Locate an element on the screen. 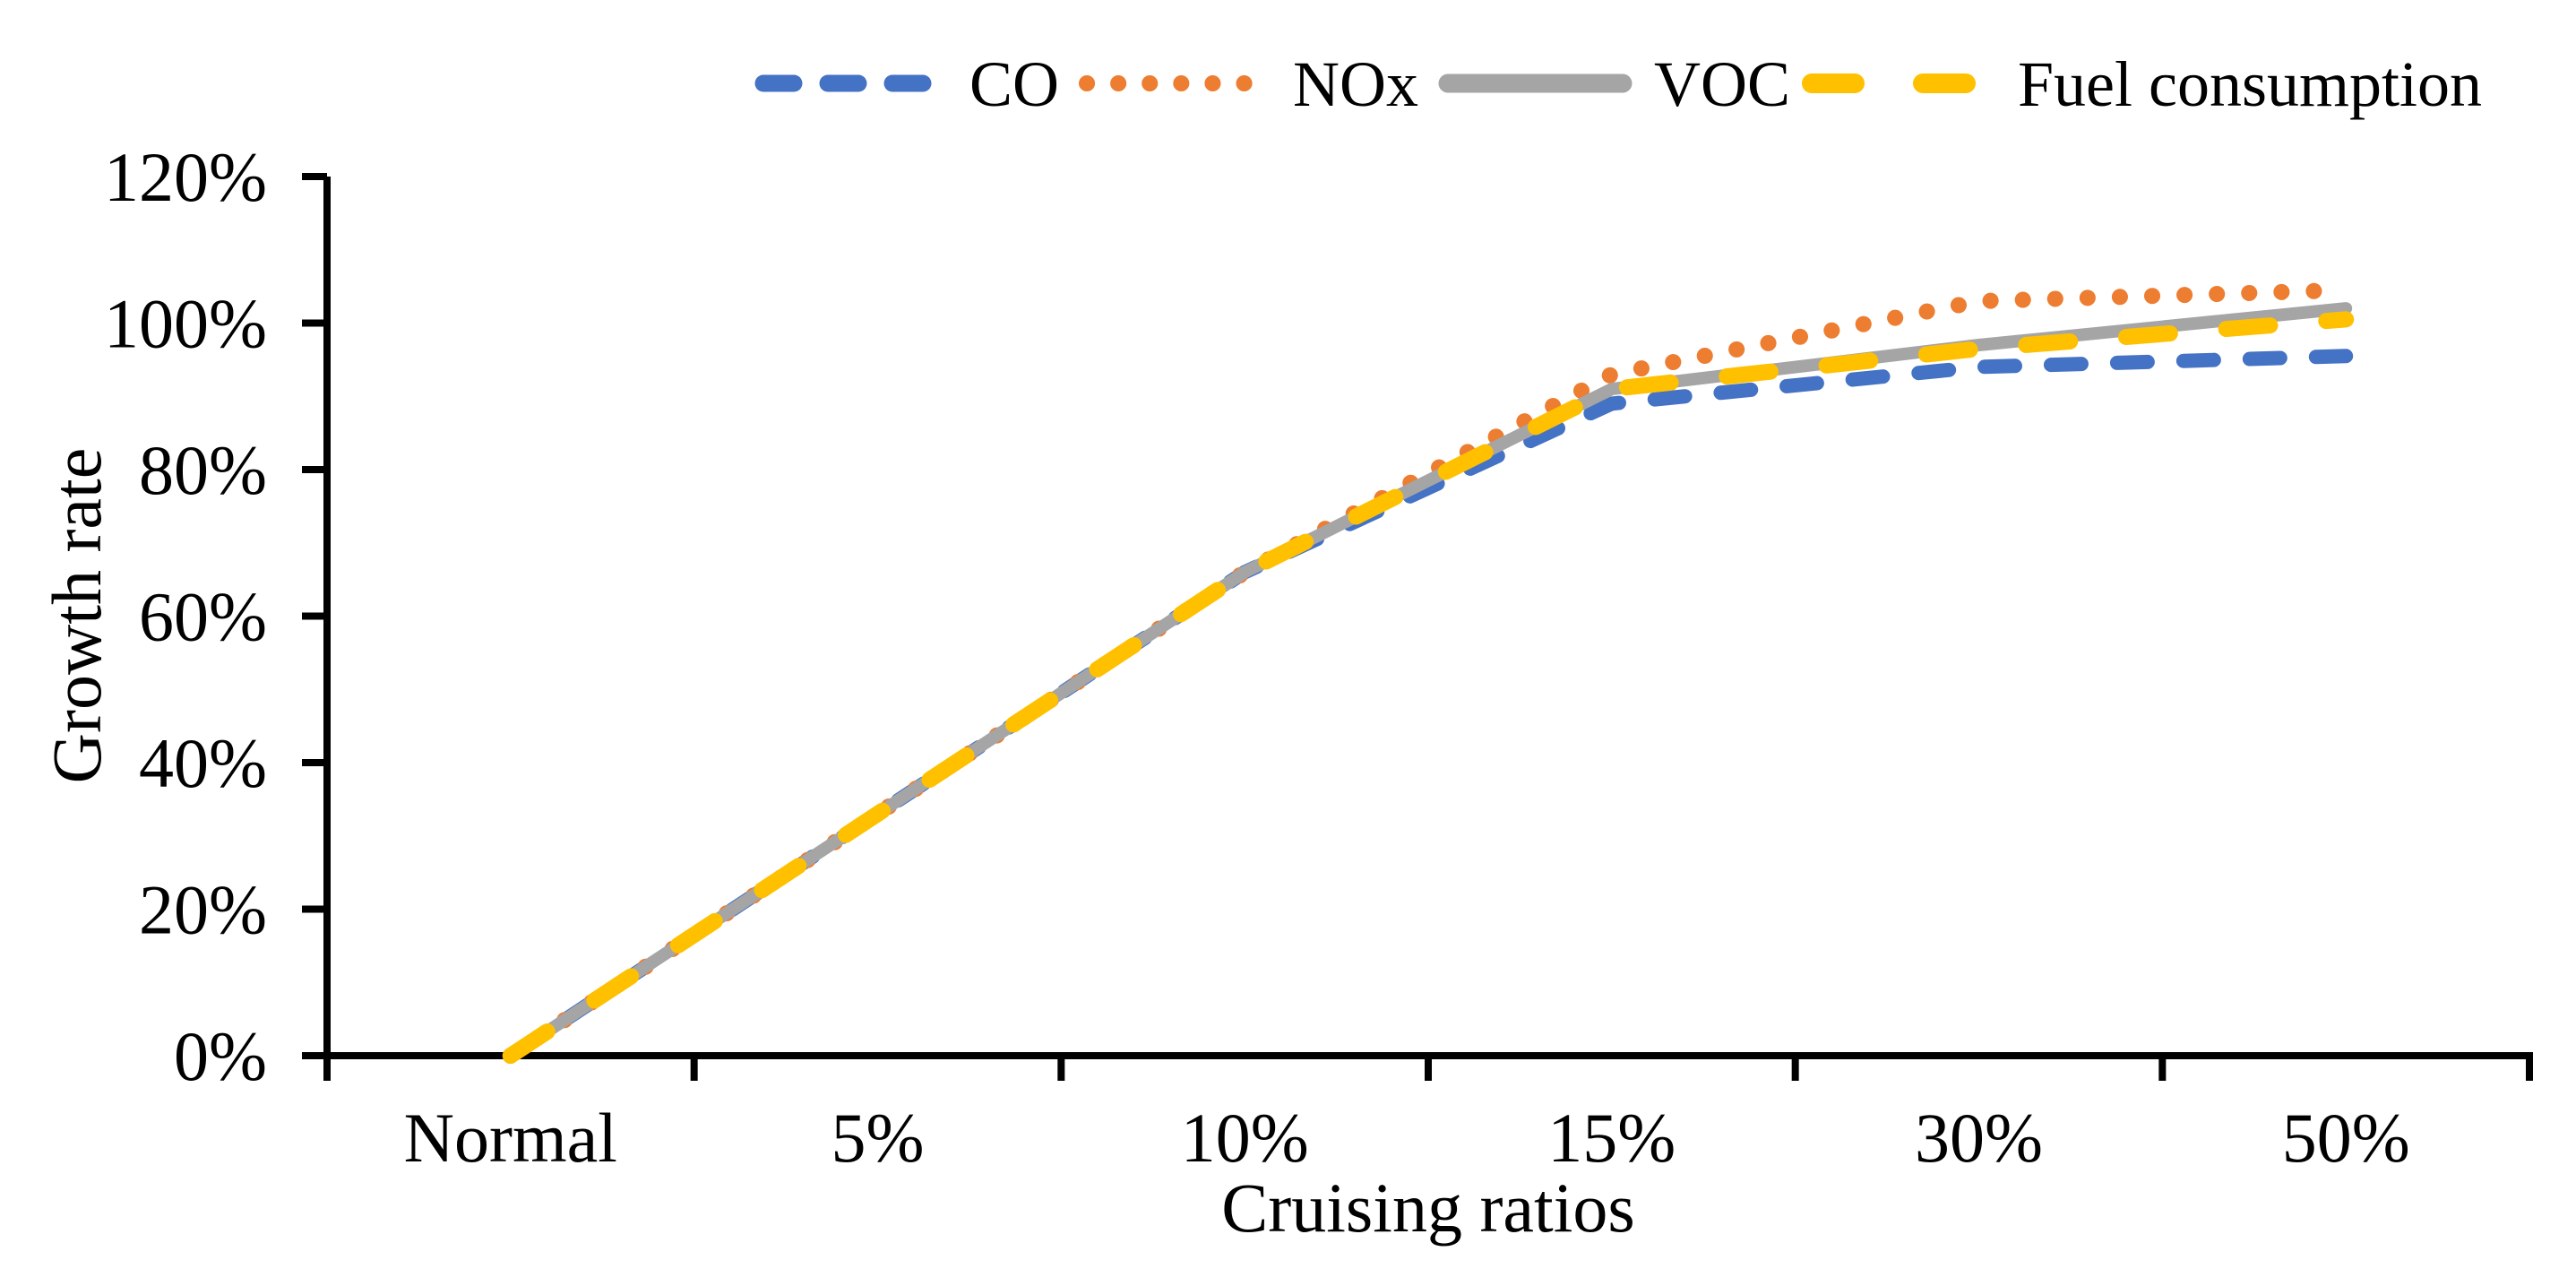 This screenshot has height=1286, width=2576. x-tick-label: 5% is located at coordinates (878, 1138).